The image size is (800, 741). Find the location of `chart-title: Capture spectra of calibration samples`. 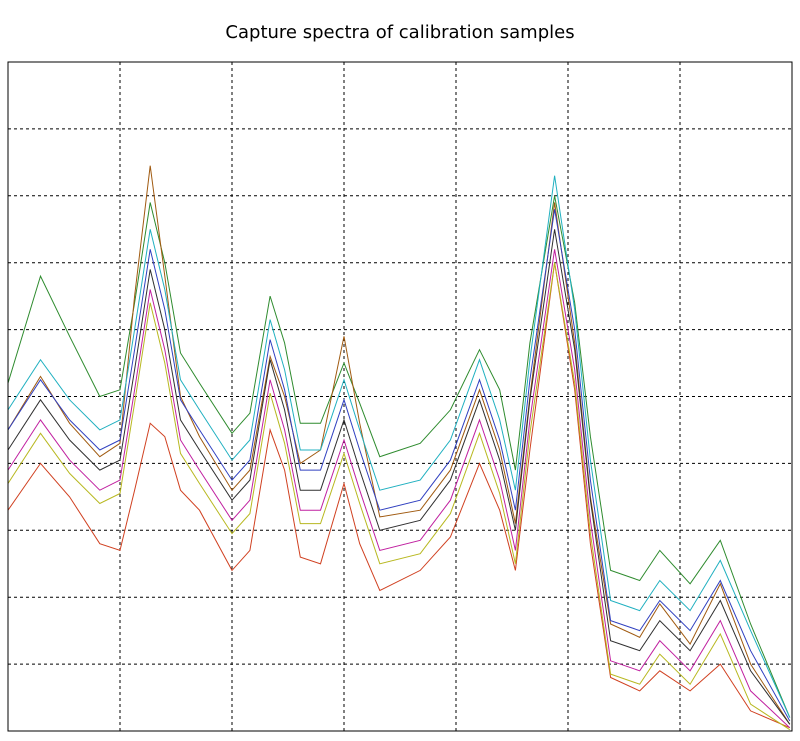

chart-title: Capture spectra of calibration samples is located at coordinates (399, 32).